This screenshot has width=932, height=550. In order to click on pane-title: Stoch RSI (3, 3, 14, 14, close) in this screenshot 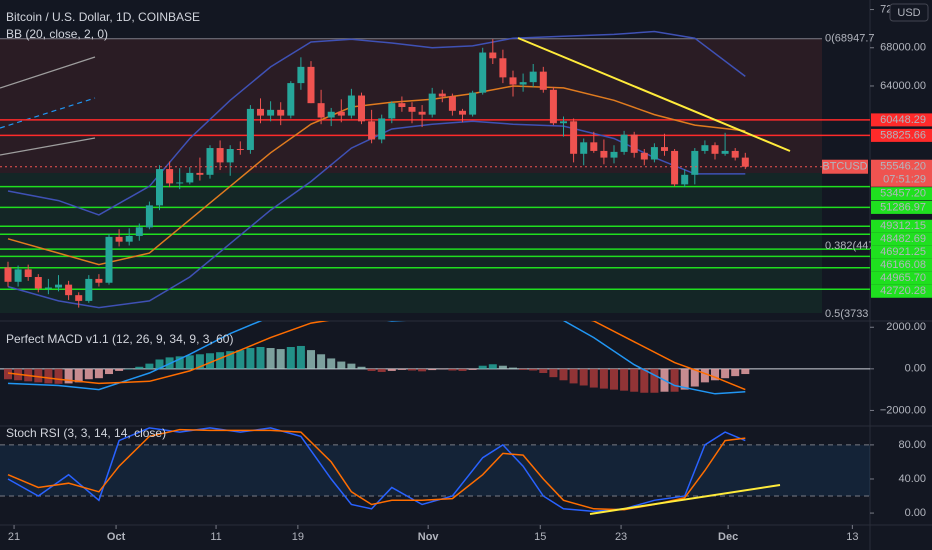, I will do `click(86, 433)`.